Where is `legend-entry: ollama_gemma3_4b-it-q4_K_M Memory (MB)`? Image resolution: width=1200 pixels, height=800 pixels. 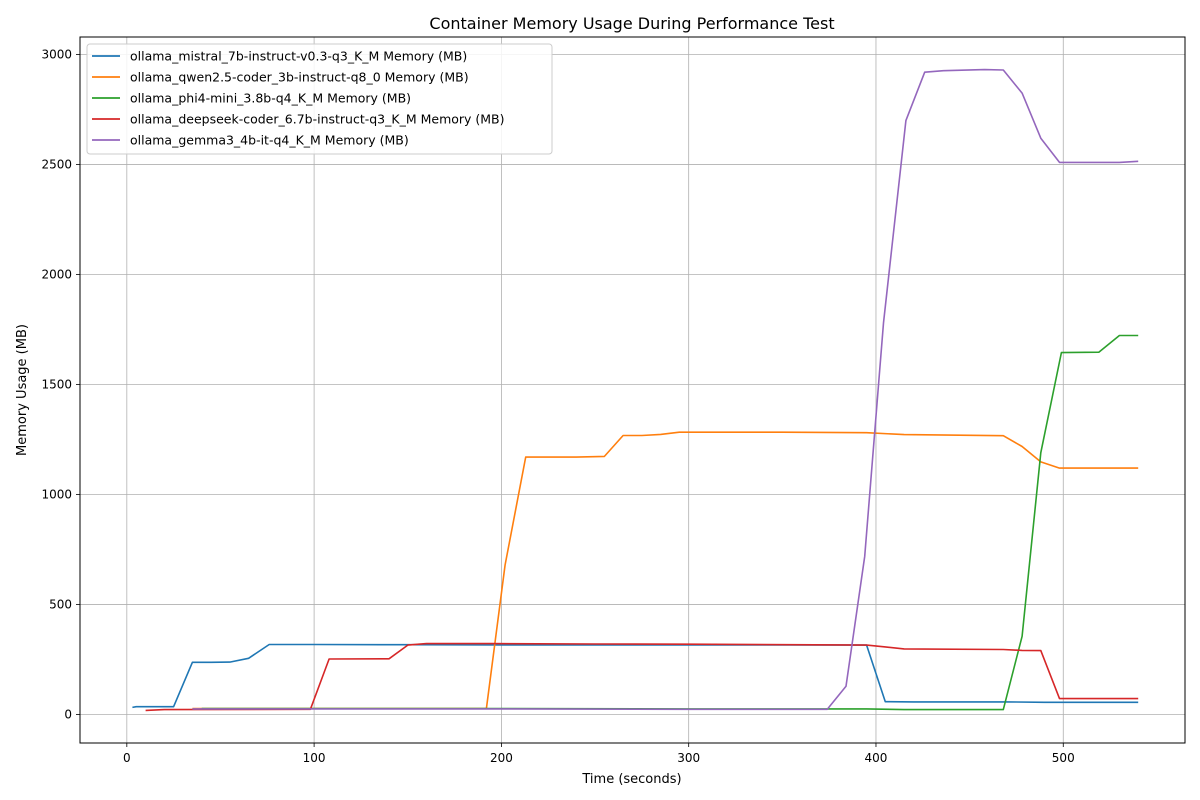 legend-entry: ollama_gemma3_4b-it-q4_K_M Memory (MB) is located at coordinates (269, 140).